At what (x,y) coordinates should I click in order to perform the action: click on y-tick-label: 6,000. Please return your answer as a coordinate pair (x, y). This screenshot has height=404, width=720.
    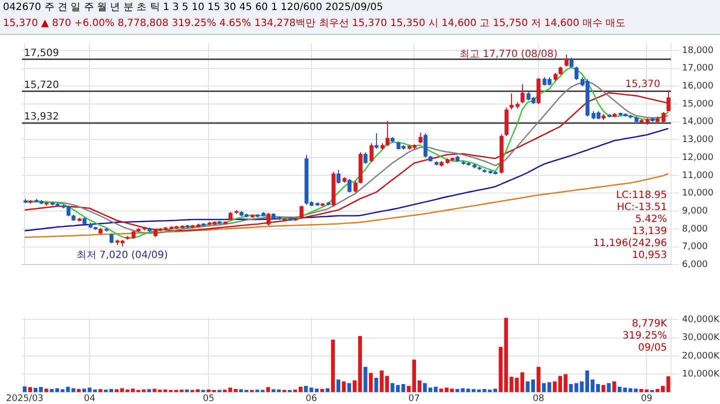
    Looking at the image, I should click on (695, 265).